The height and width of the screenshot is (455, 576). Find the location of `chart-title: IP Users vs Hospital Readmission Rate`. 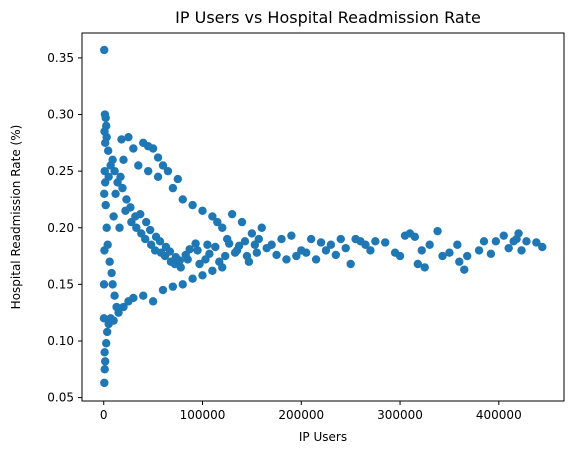

chart-title: IP Users vs Hospital Readmission Rate is located at coordinates (328, 17).